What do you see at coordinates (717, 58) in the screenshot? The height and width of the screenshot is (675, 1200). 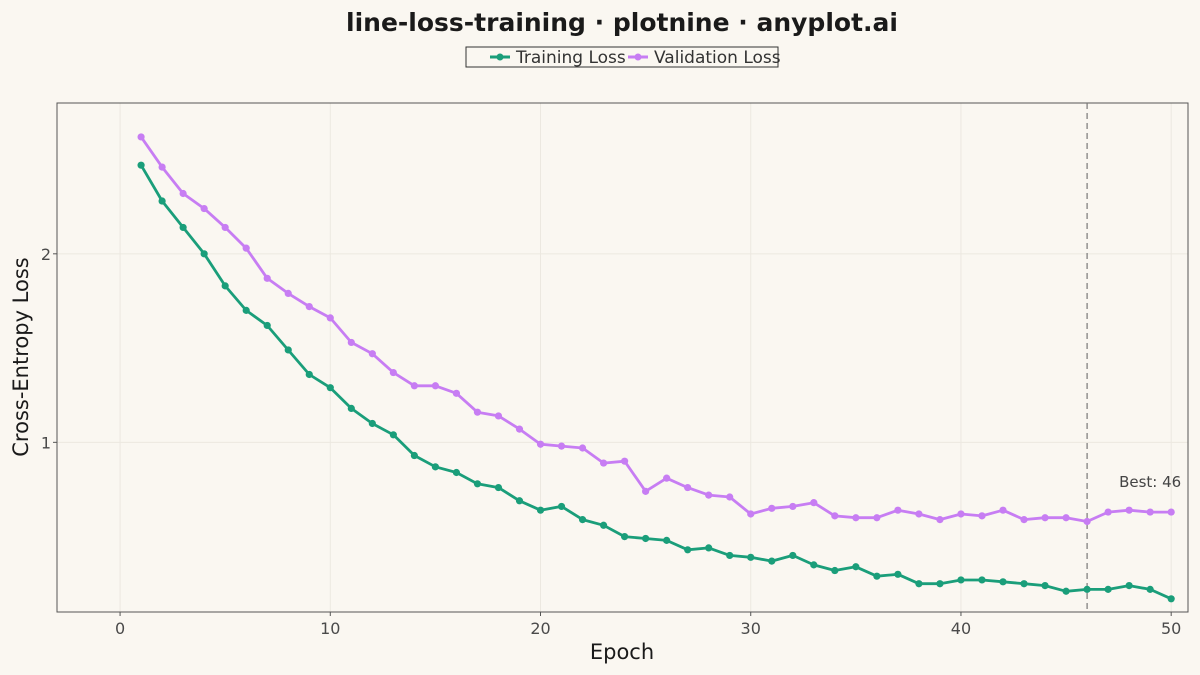 I see `legend-label-validation: Validation Loss` at bounding box center [717, 58].